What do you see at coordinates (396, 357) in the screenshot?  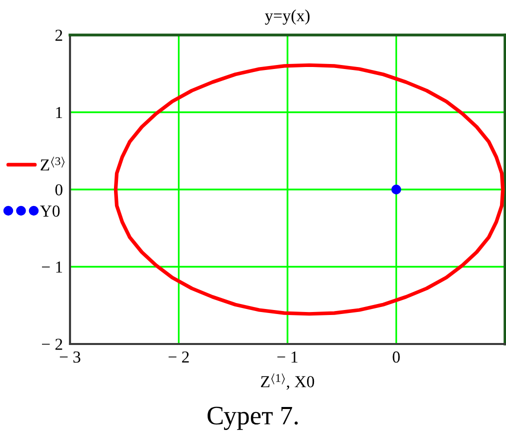 I see `x-tick-label: 0` at bounding box center [396, 357].